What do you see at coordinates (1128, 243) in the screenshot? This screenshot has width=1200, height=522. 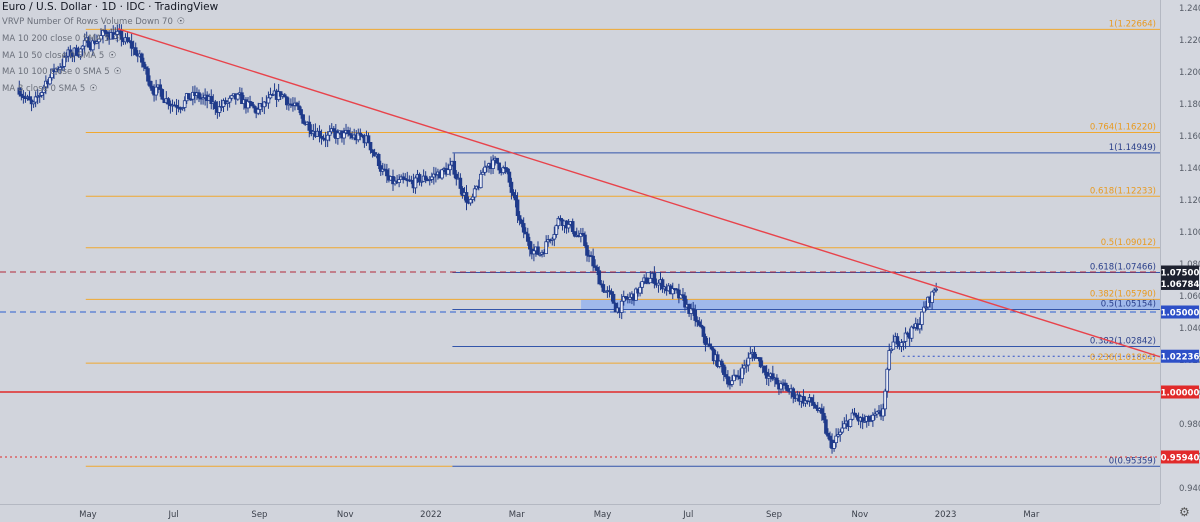 I see `fib-label-orange: 0.5(1.09012)` at bounding box center [1128, 243].